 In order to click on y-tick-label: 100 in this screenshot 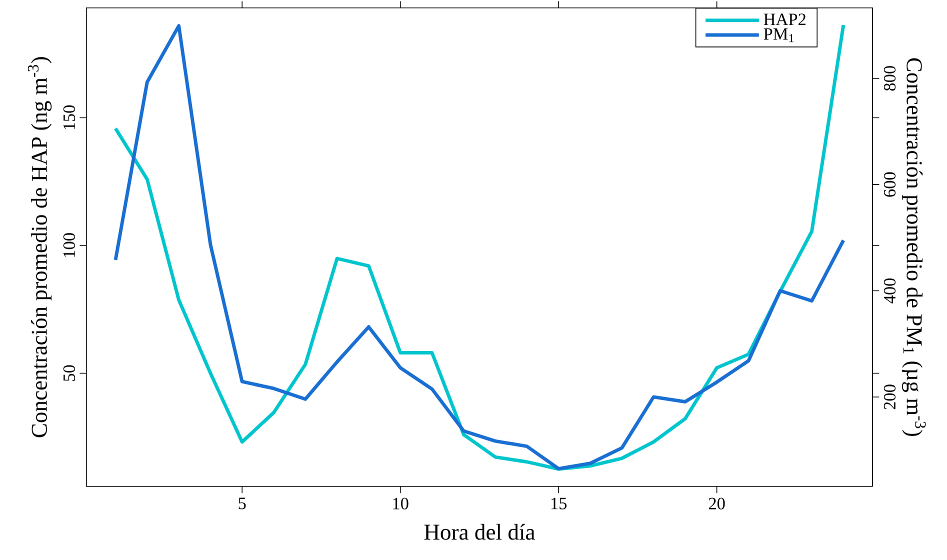, I will do `click(69, 245)`.